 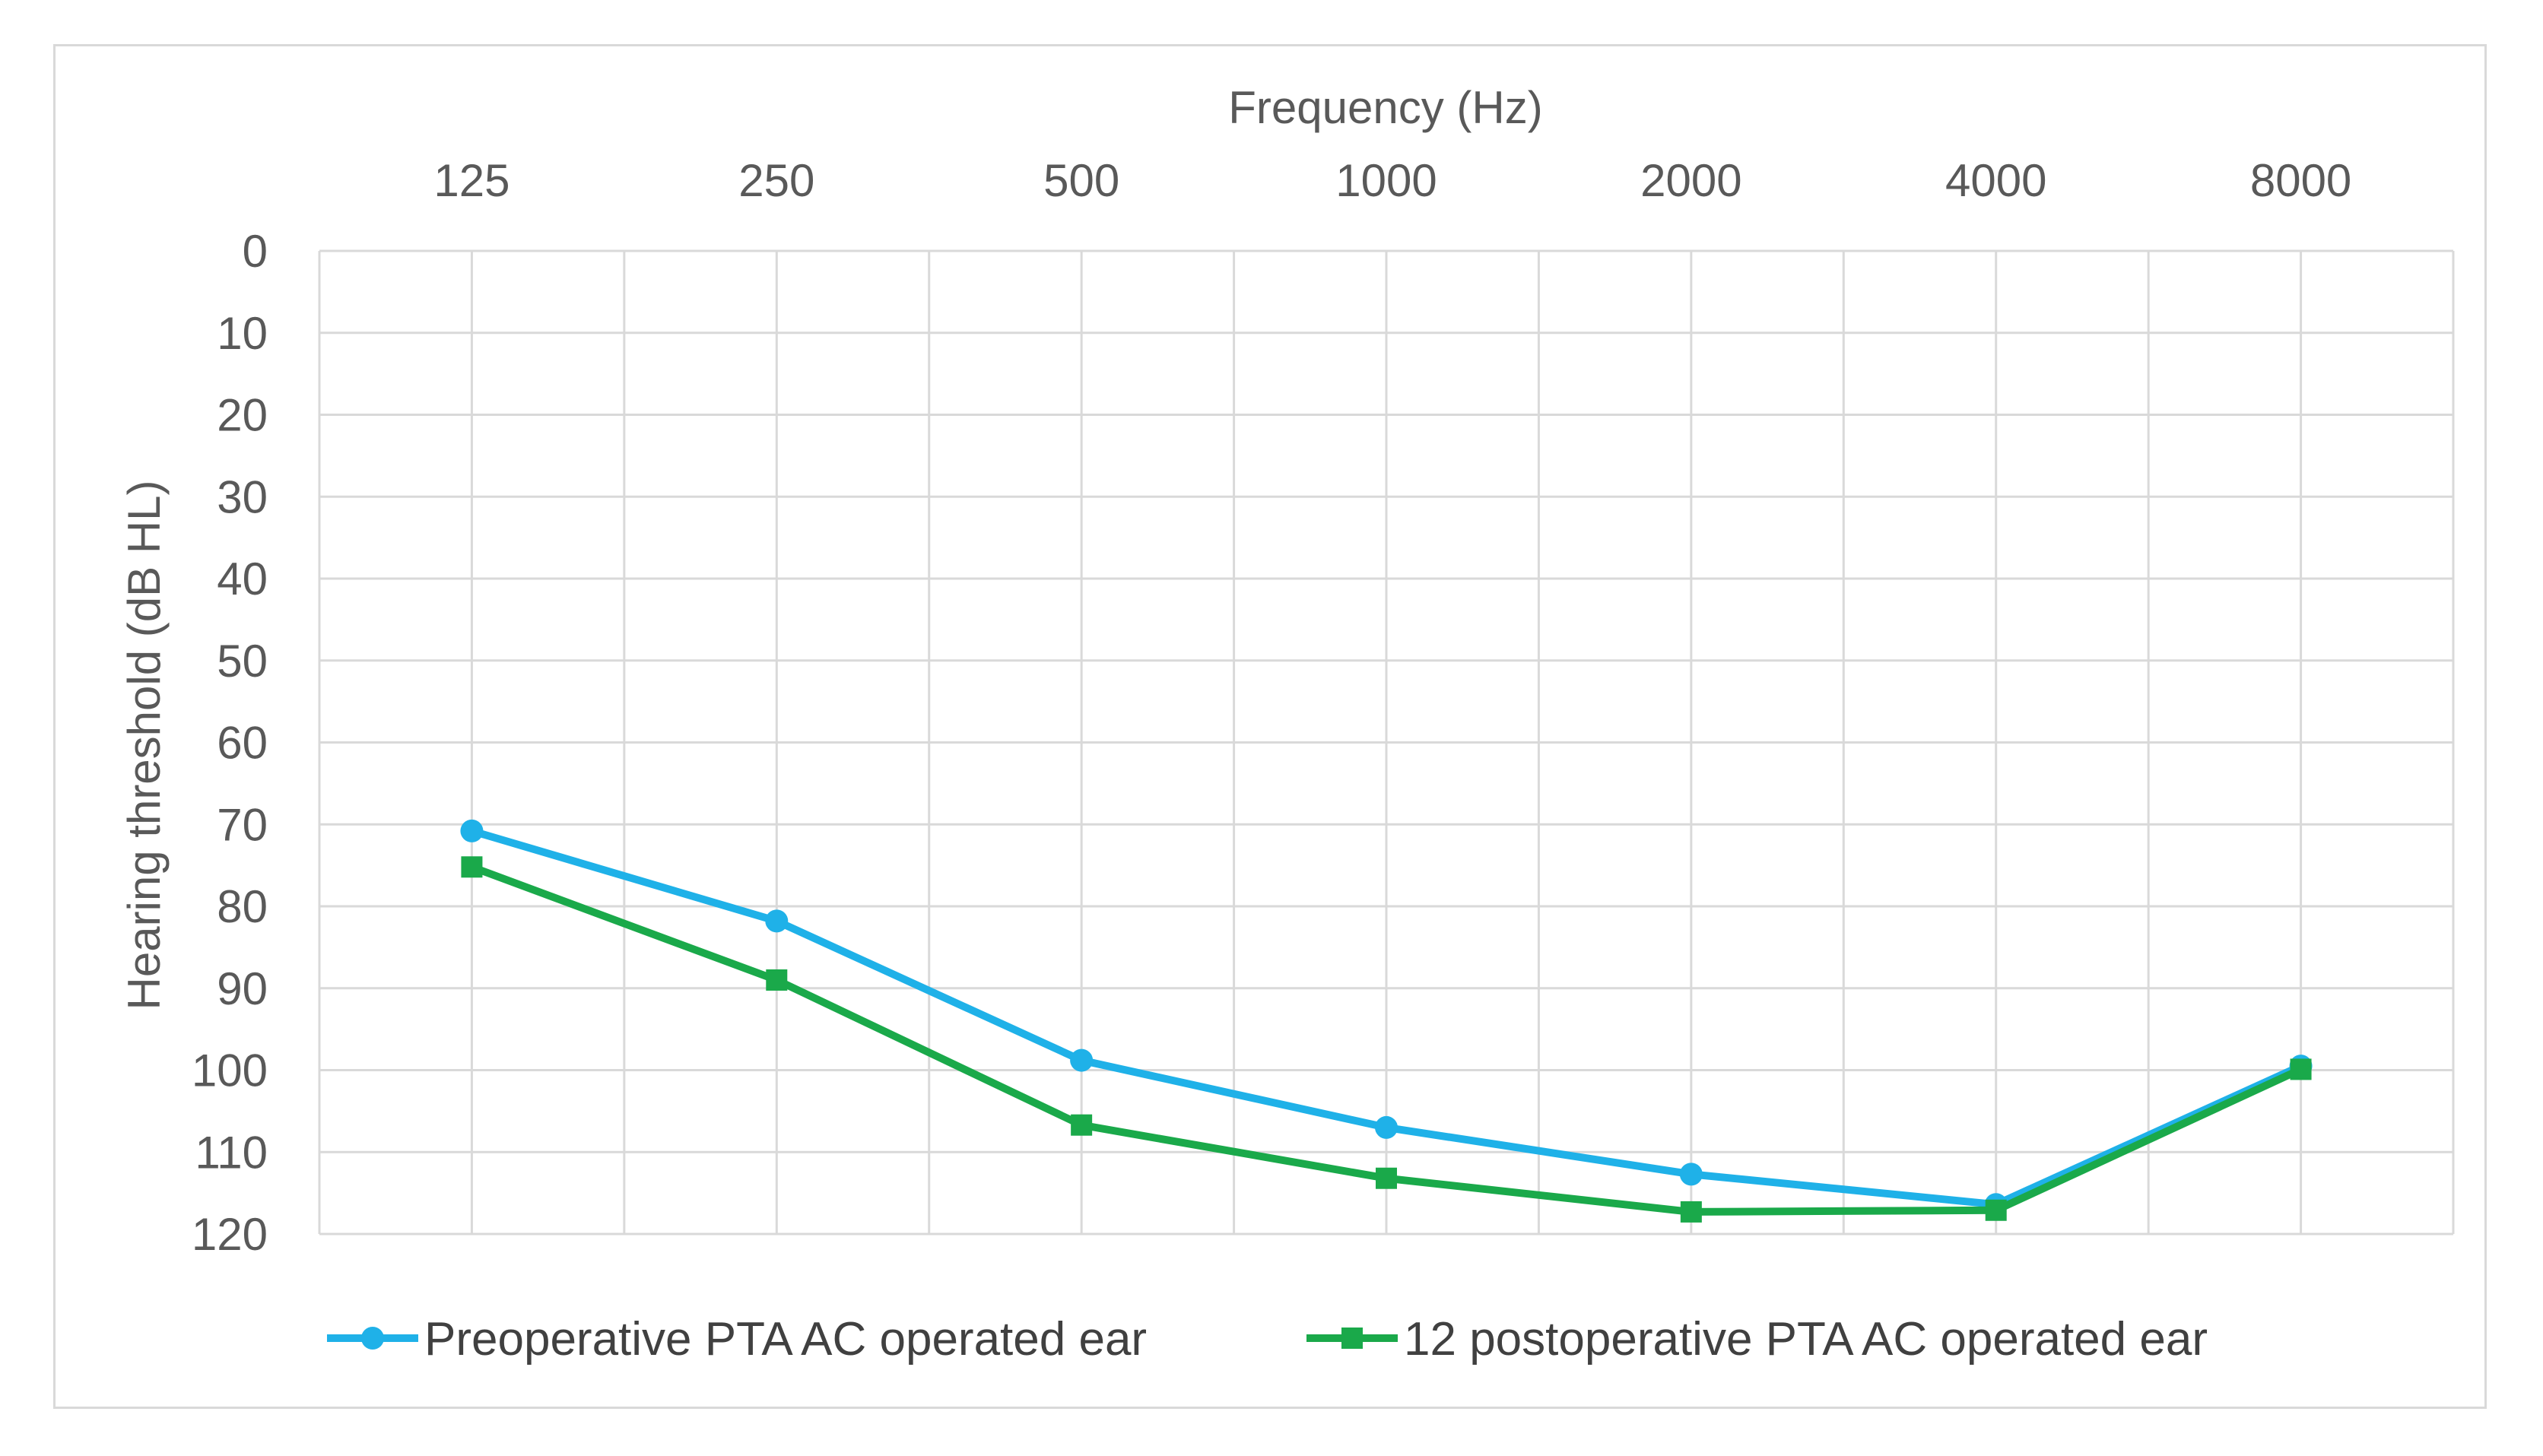 I want to click on x-tick-label: 1000, so click(x=1386, y=180).